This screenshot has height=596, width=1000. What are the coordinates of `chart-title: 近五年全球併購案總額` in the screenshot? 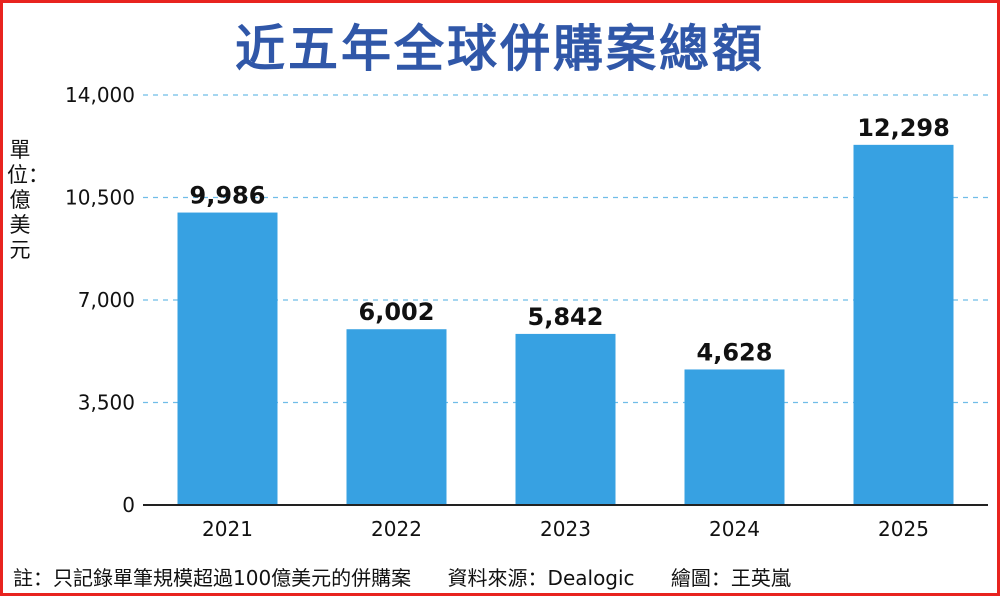 It's located at (500, 49).